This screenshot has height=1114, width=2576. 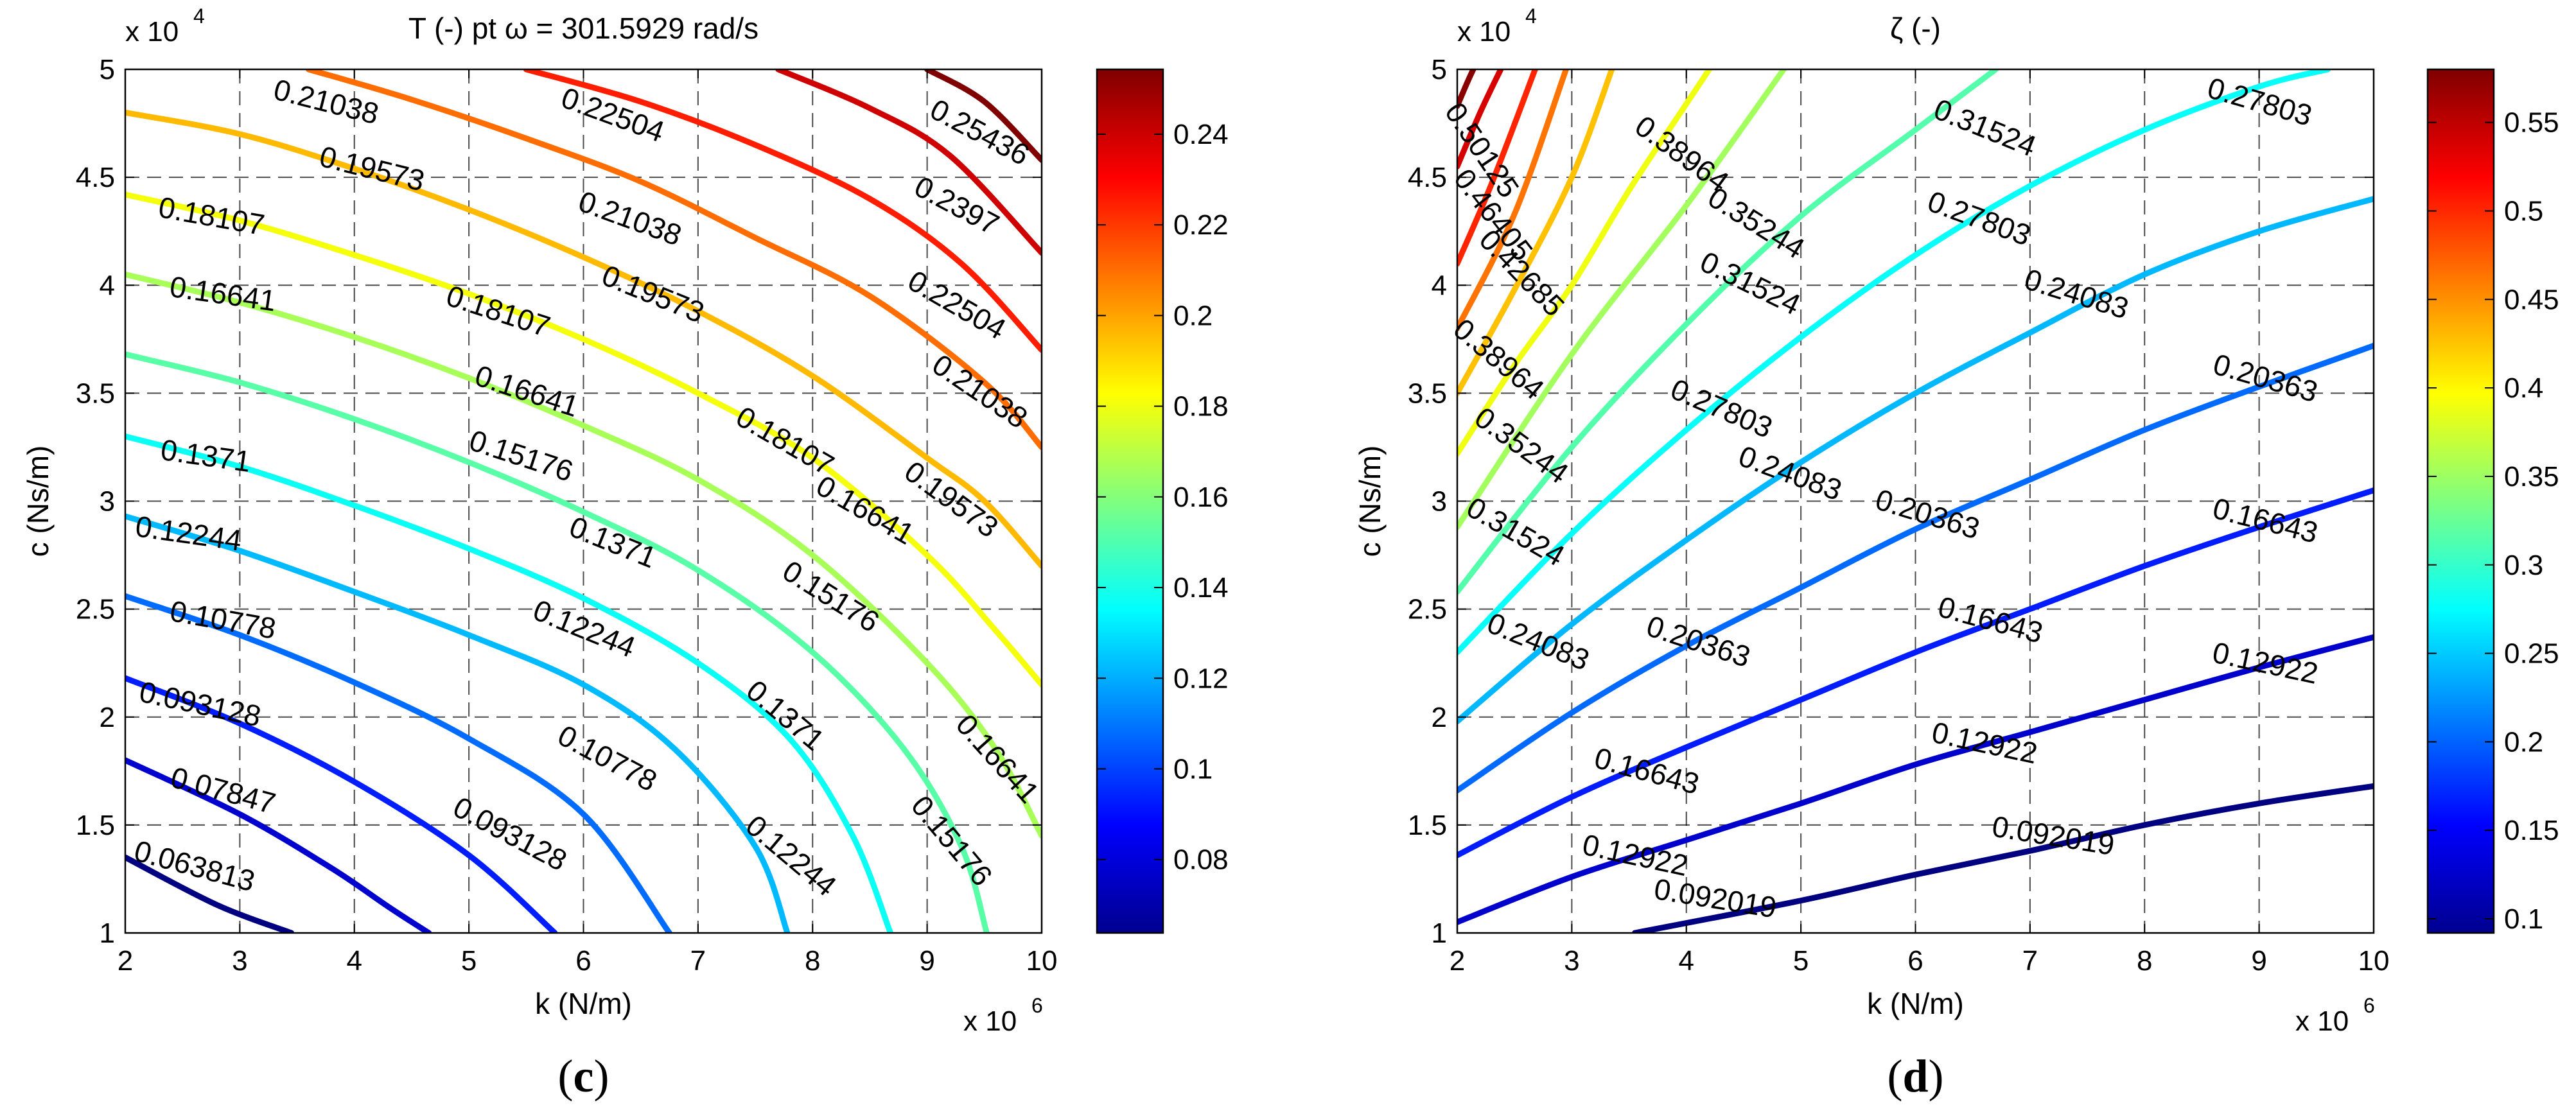 I want to click on y-tick-label: 5, so click(x=107, y=69).